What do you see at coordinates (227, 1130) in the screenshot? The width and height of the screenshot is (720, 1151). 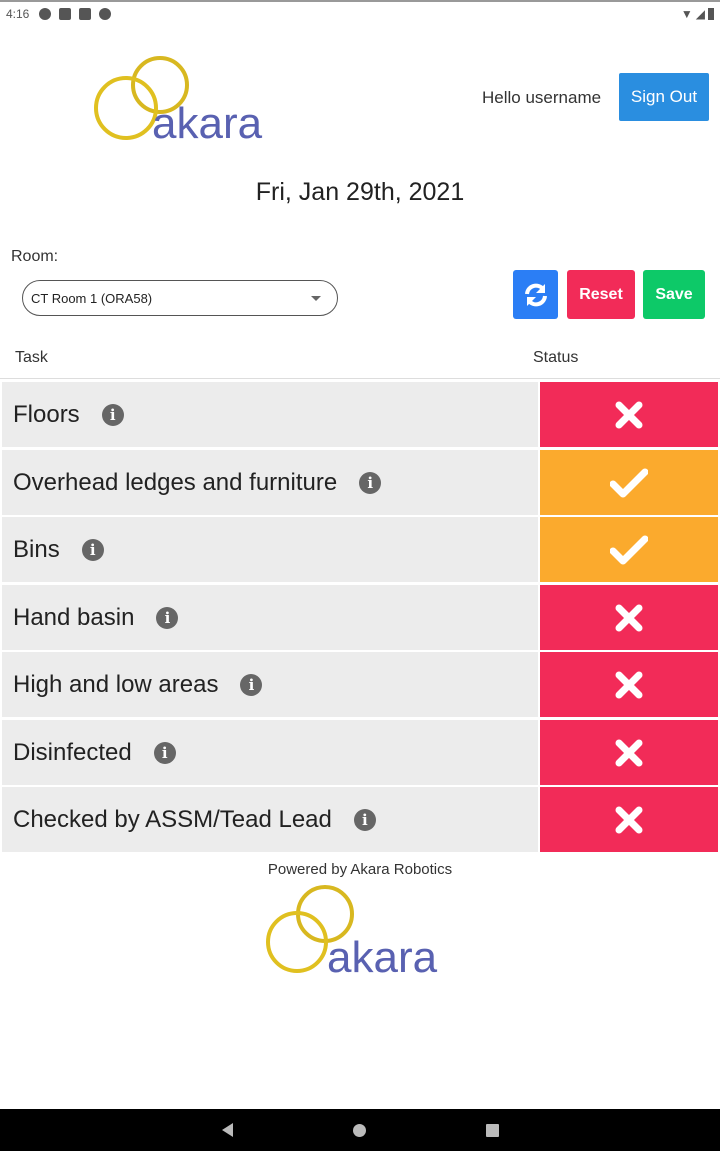 I see `back-icon` at bounding box center [227, 1130].